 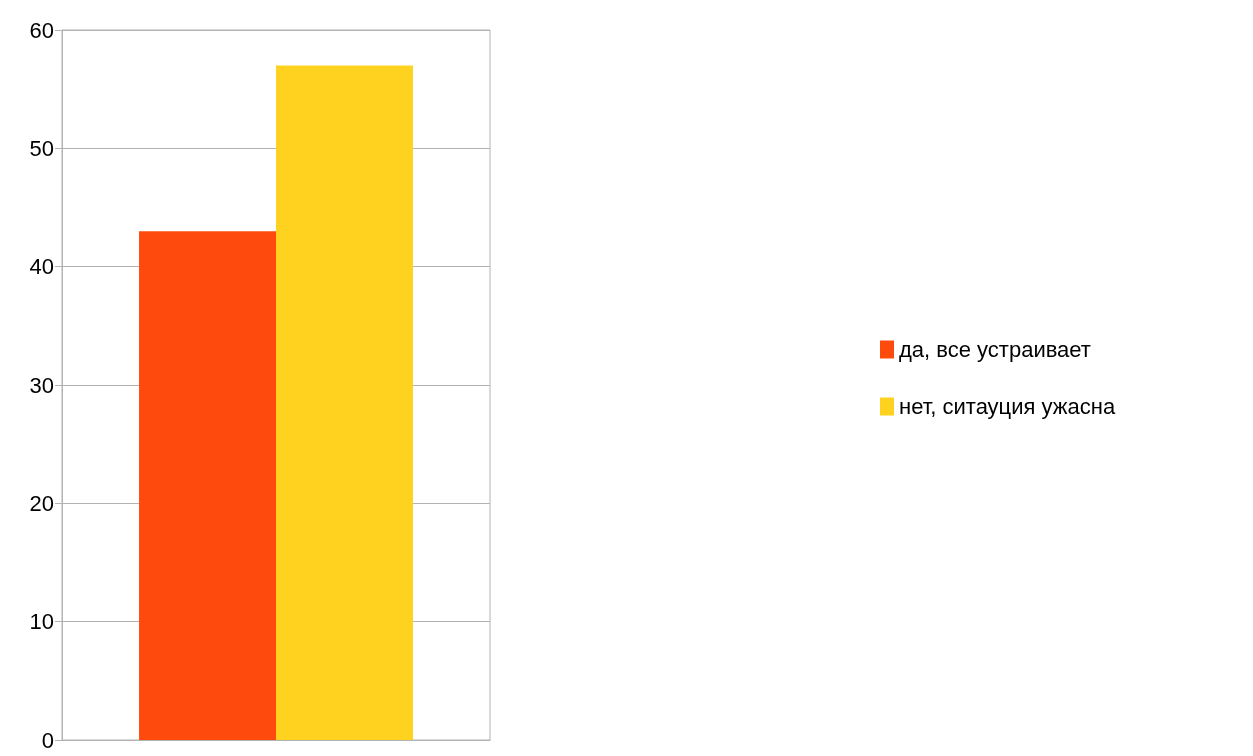 I want to click on y-tick-label: 0, so click(x=47, y=740).